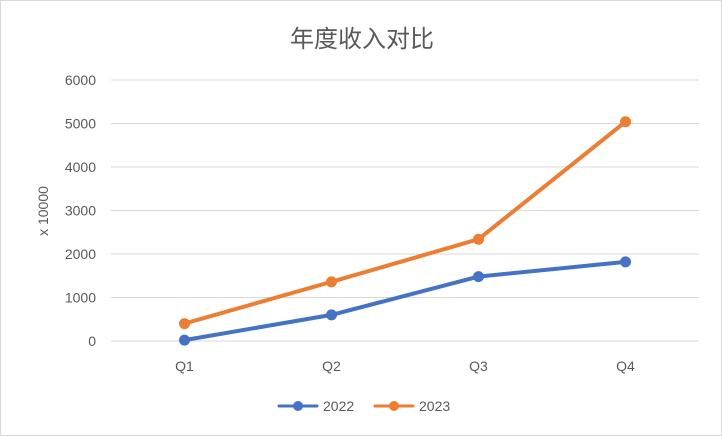 The height and width of the screenshot is (437, 722). Describe the element at coordinates (434, 406) in the screenshot. I see `legend-label-2023: 2023` at that location.